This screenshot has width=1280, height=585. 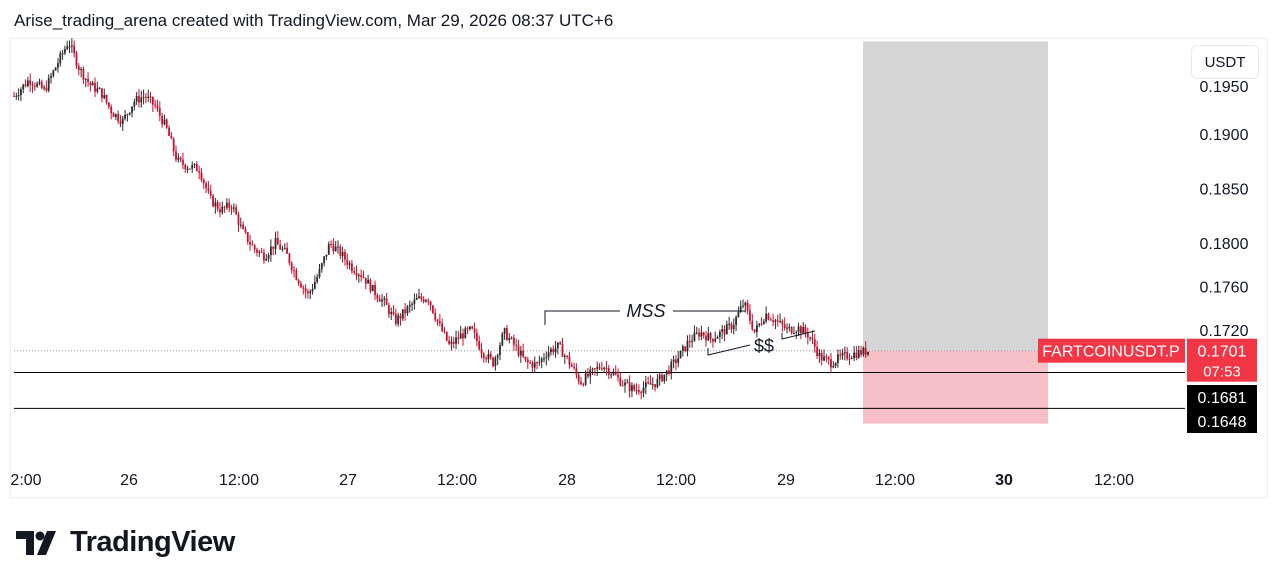 I want to click on level-badge-label: 0.1681, so click(x=1222, y=398).